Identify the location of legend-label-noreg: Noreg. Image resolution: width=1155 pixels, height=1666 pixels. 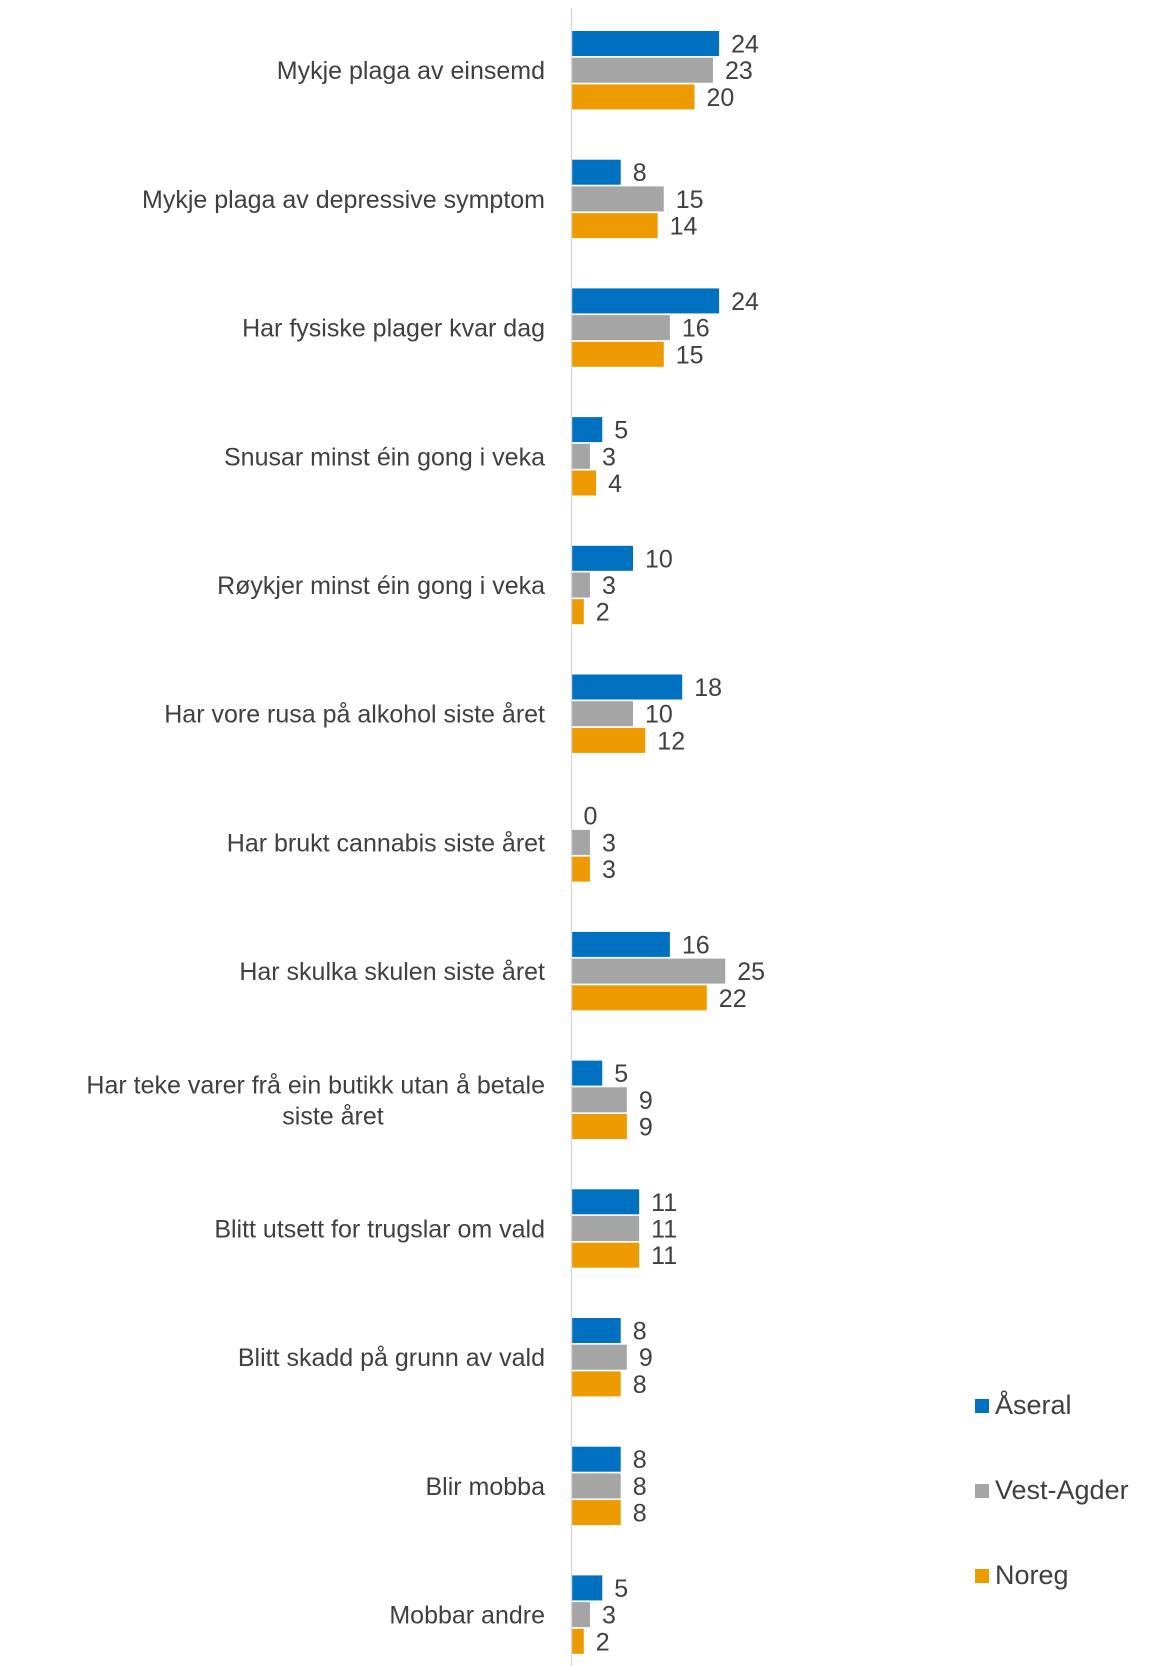
(1032, 1575).